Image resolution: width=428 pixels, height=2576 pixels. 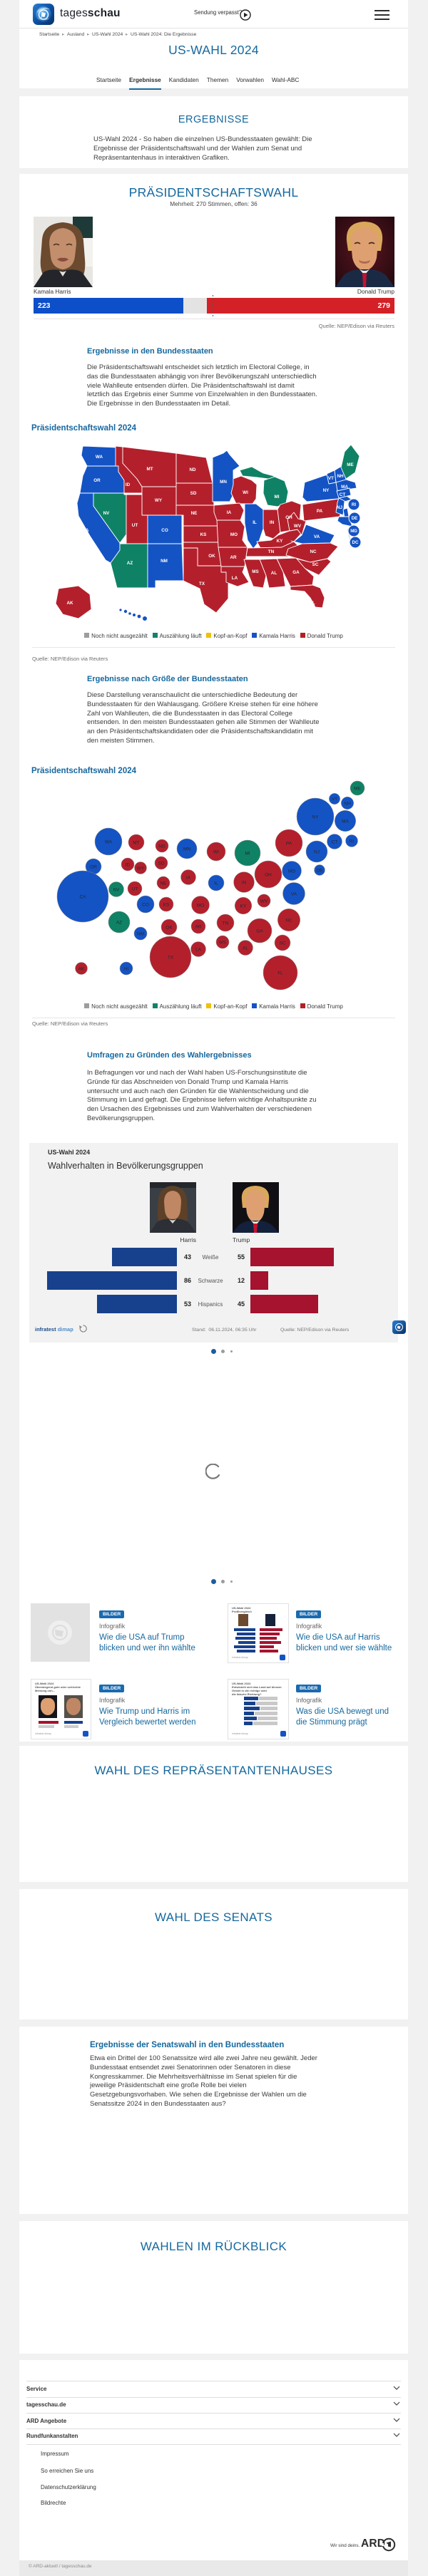 I want to click on svg-text: HI, so click(x=126, y=969).